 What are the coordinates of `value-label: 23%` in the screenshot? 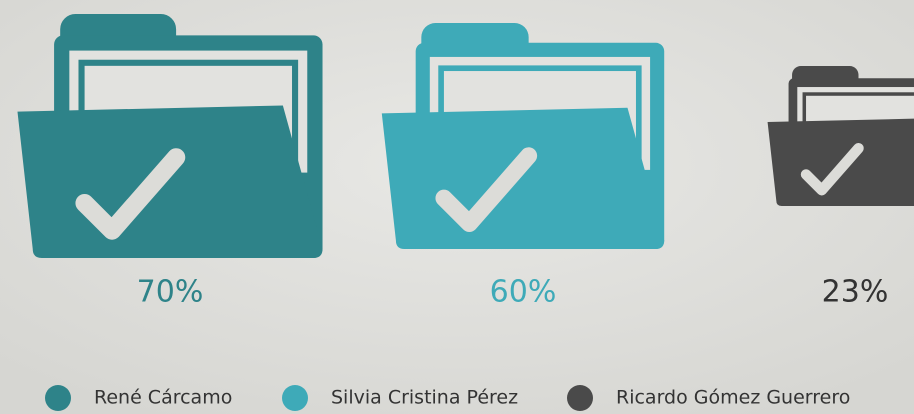 It's located at (855, 292).